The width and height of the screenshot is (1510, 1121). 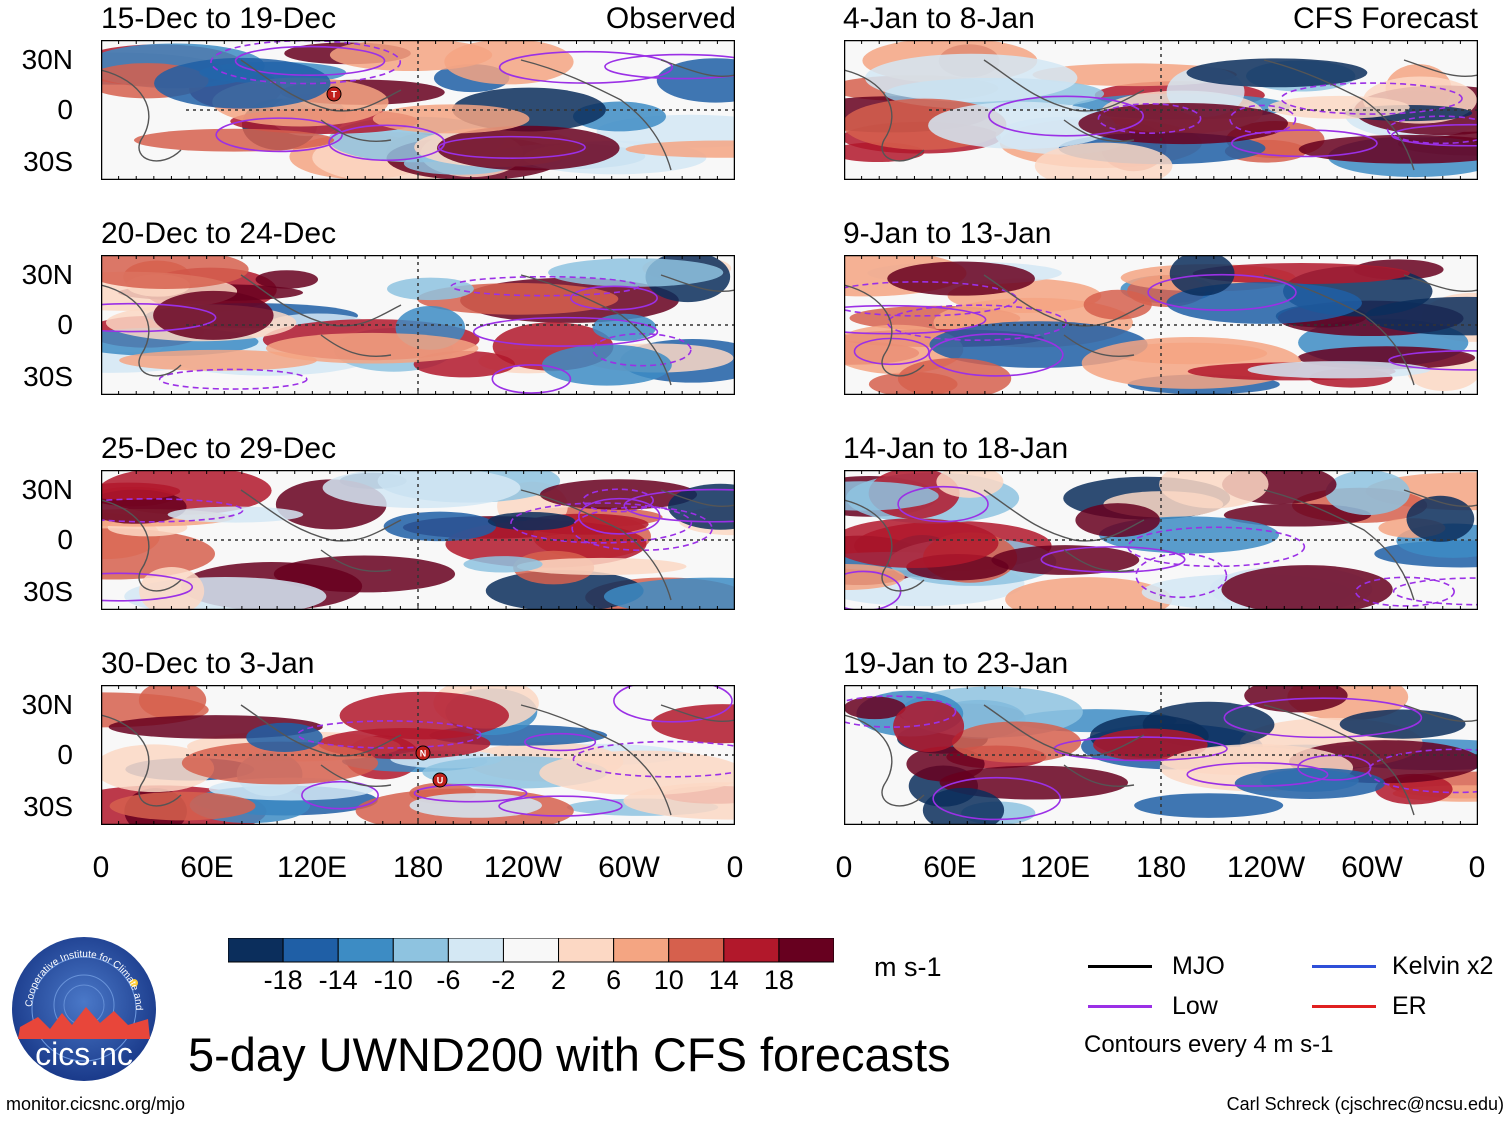 I want to click on lat-tick-label: 0, so click(x=65, y=324).